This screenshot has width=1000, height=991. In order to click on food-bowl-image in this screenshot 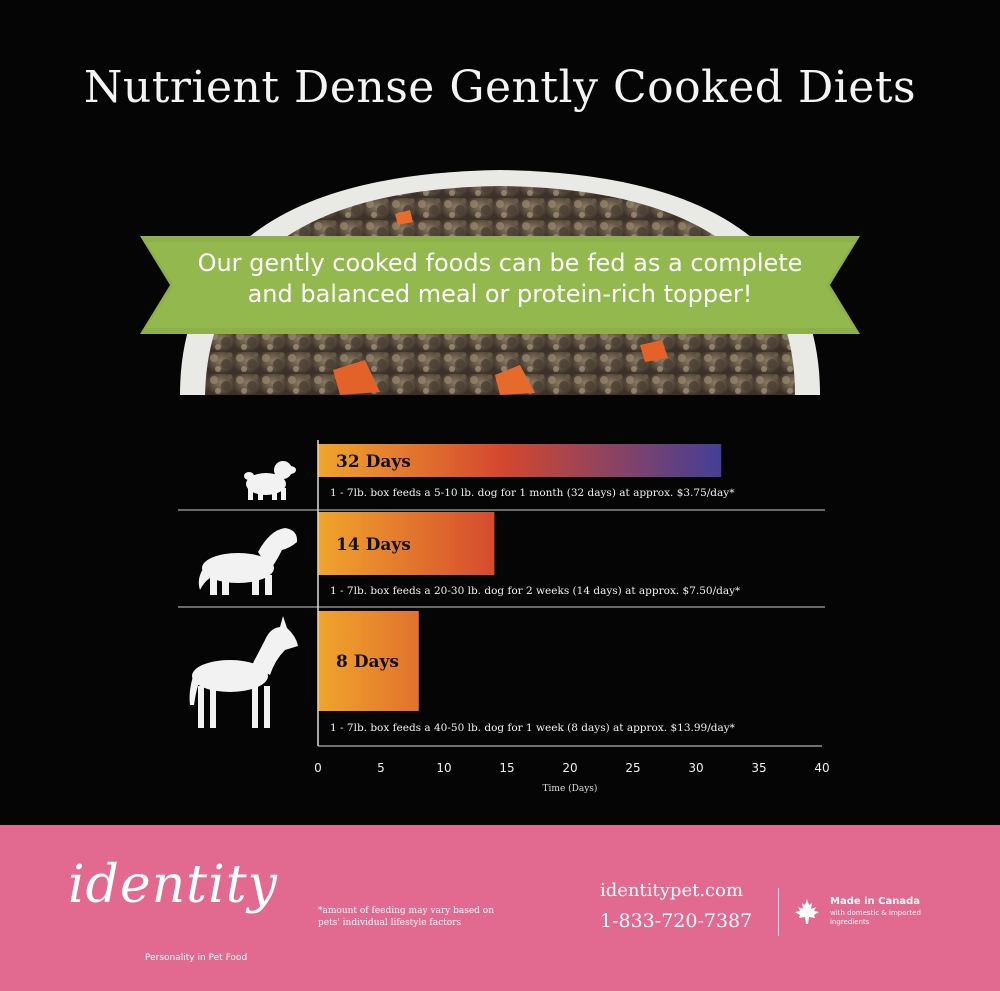, I will do `click(500, 282)`.